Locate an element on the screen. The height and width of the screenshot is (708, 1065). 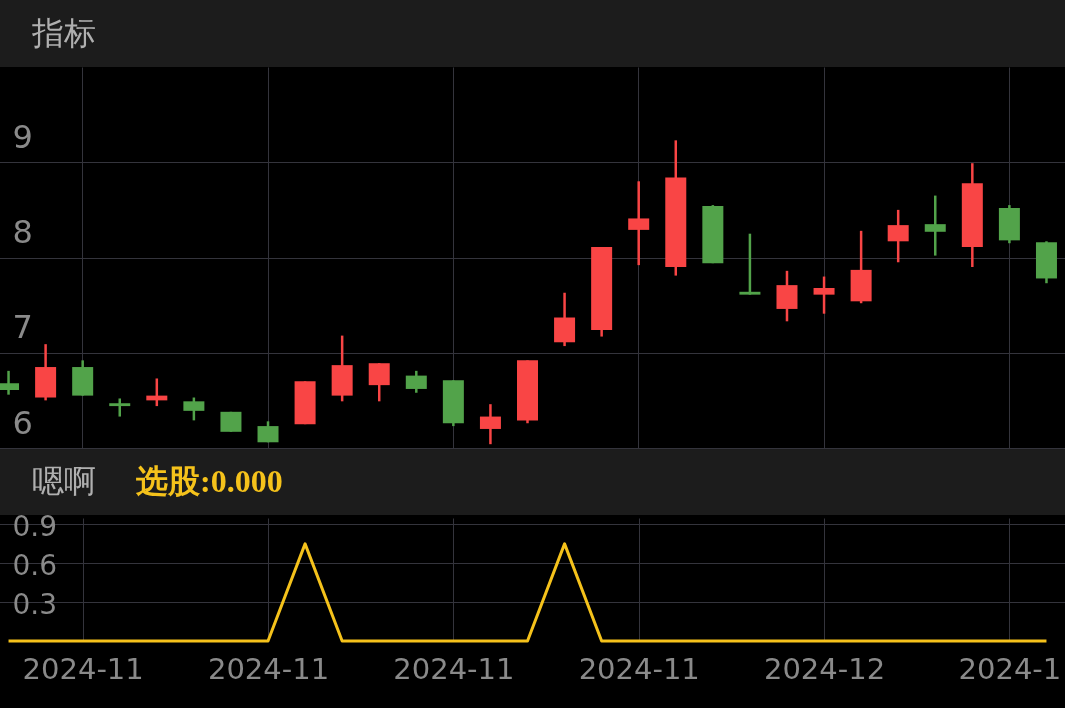
y-tick-label: 0.9 is located at coordinates (35, 526).